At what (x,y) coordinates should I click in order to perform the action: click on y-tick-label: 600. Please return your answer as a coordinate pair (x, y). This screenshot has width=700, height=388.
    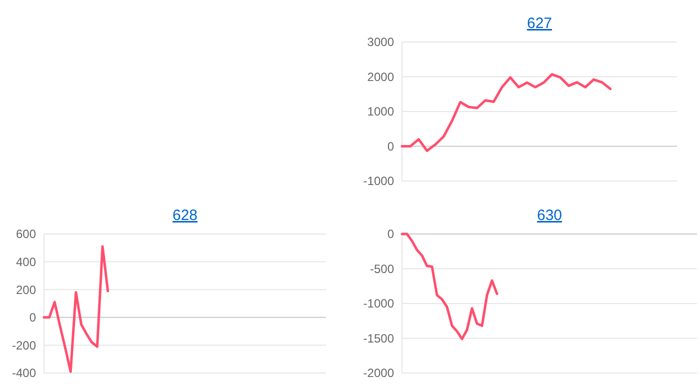
    Looking at the image, I should click on (26, 234).